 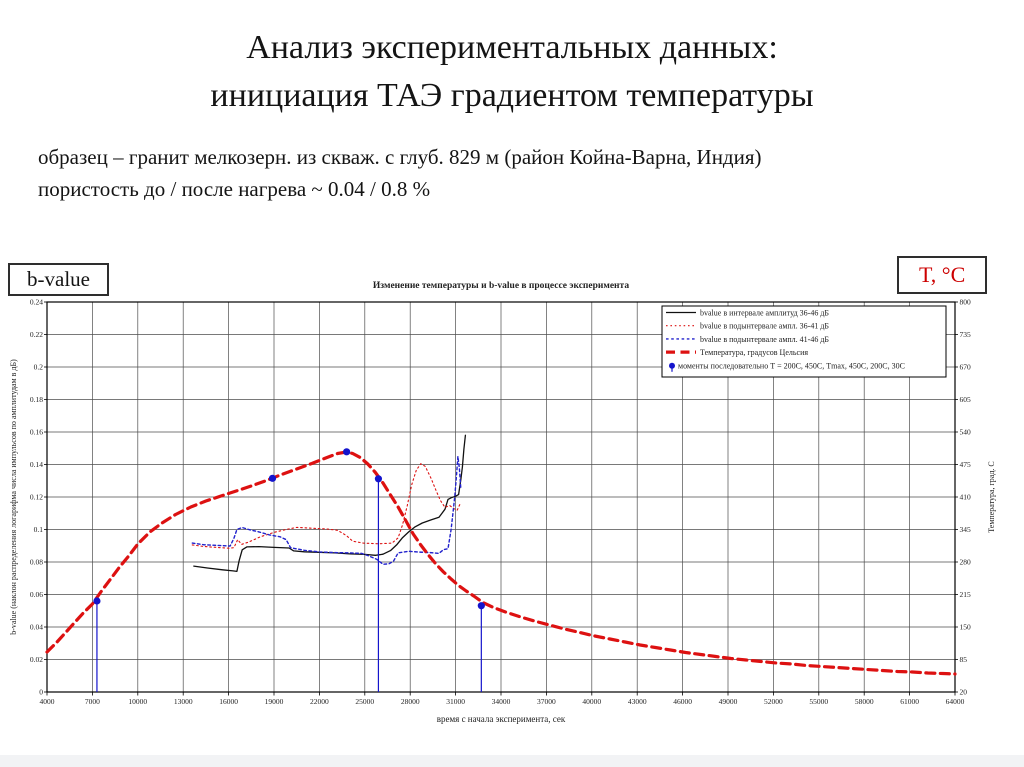 What do you see at coordinates (966, 497) in the screenshot?
I see `svg-text: 410` at bounding box center [966, 497].